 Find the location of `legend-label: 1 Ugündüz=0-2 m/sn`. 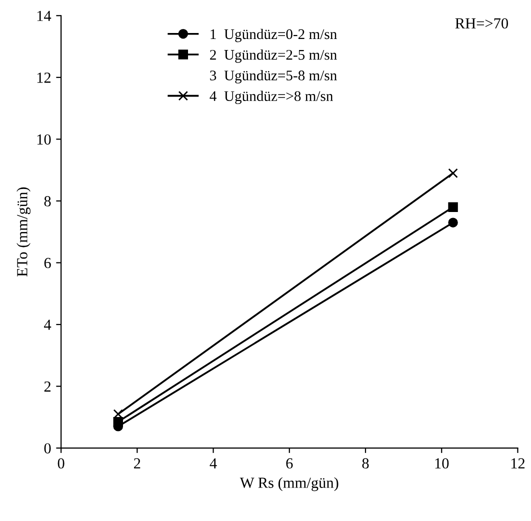

legend-label: 1 Ugündüz=0-2 m/sn is located at coordinates (273, 35).